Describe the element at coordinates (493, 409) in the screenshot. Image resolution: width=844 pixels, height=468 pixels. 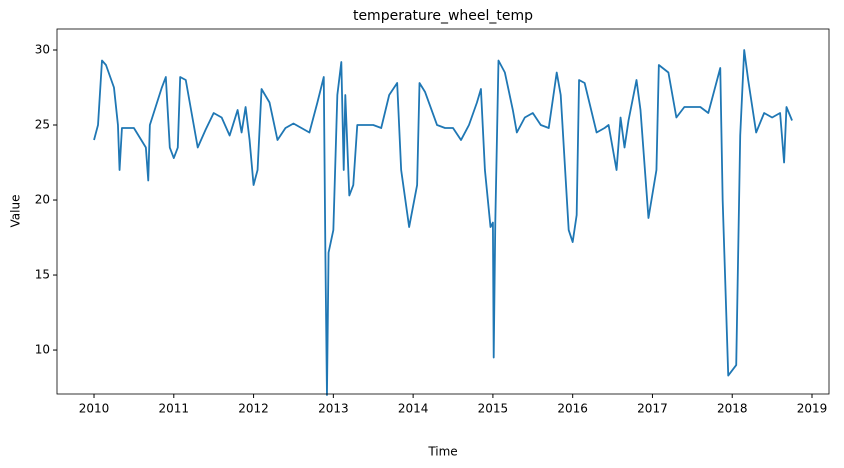
I see `x-tick-label: 2015` at that location.